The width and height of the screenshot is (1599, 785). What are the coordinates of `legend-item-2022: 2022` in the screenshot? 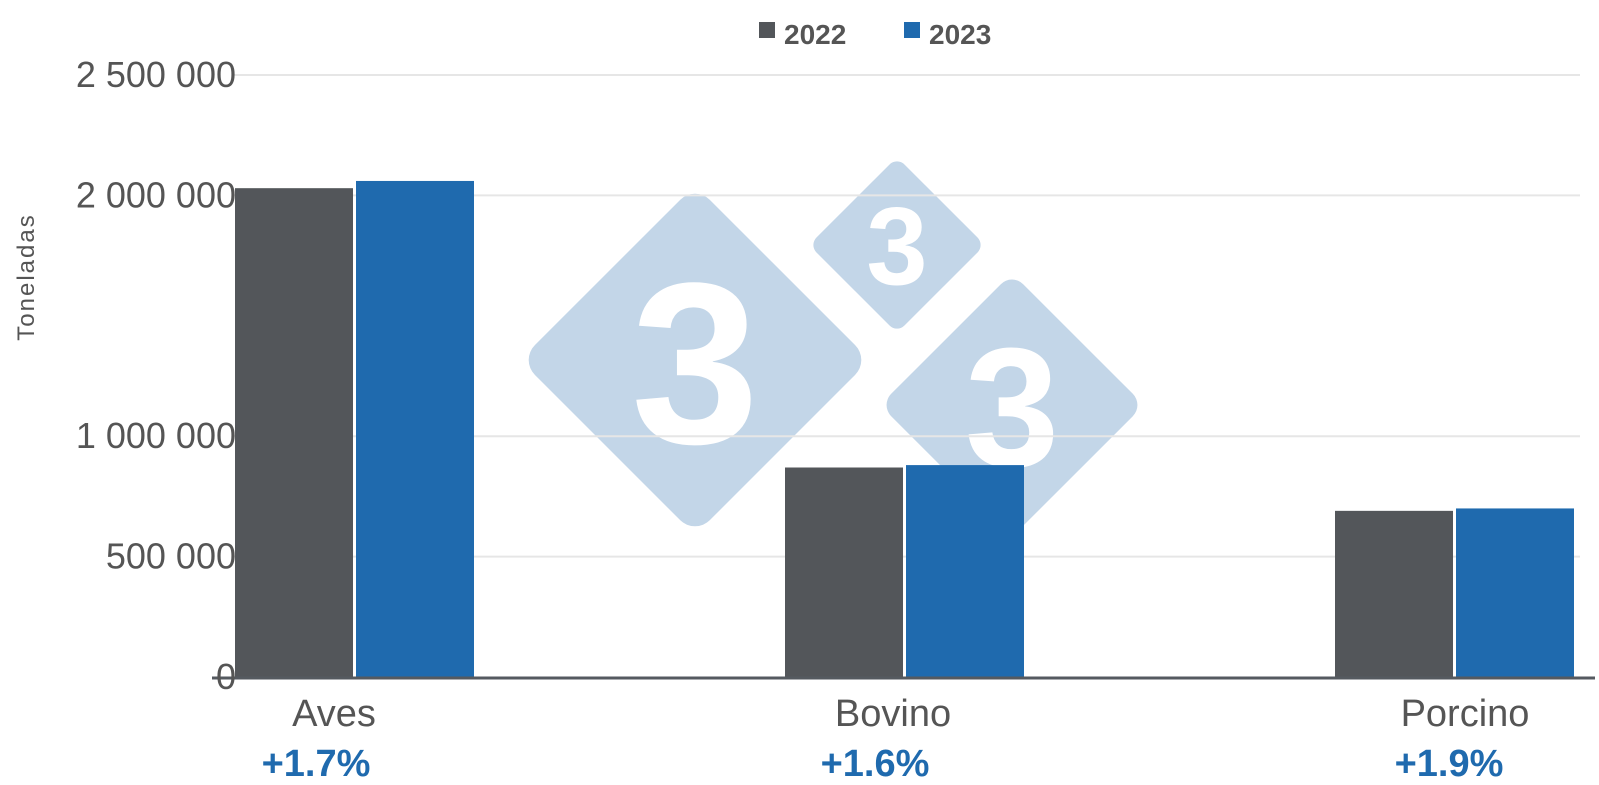 It's located at (802, 34).